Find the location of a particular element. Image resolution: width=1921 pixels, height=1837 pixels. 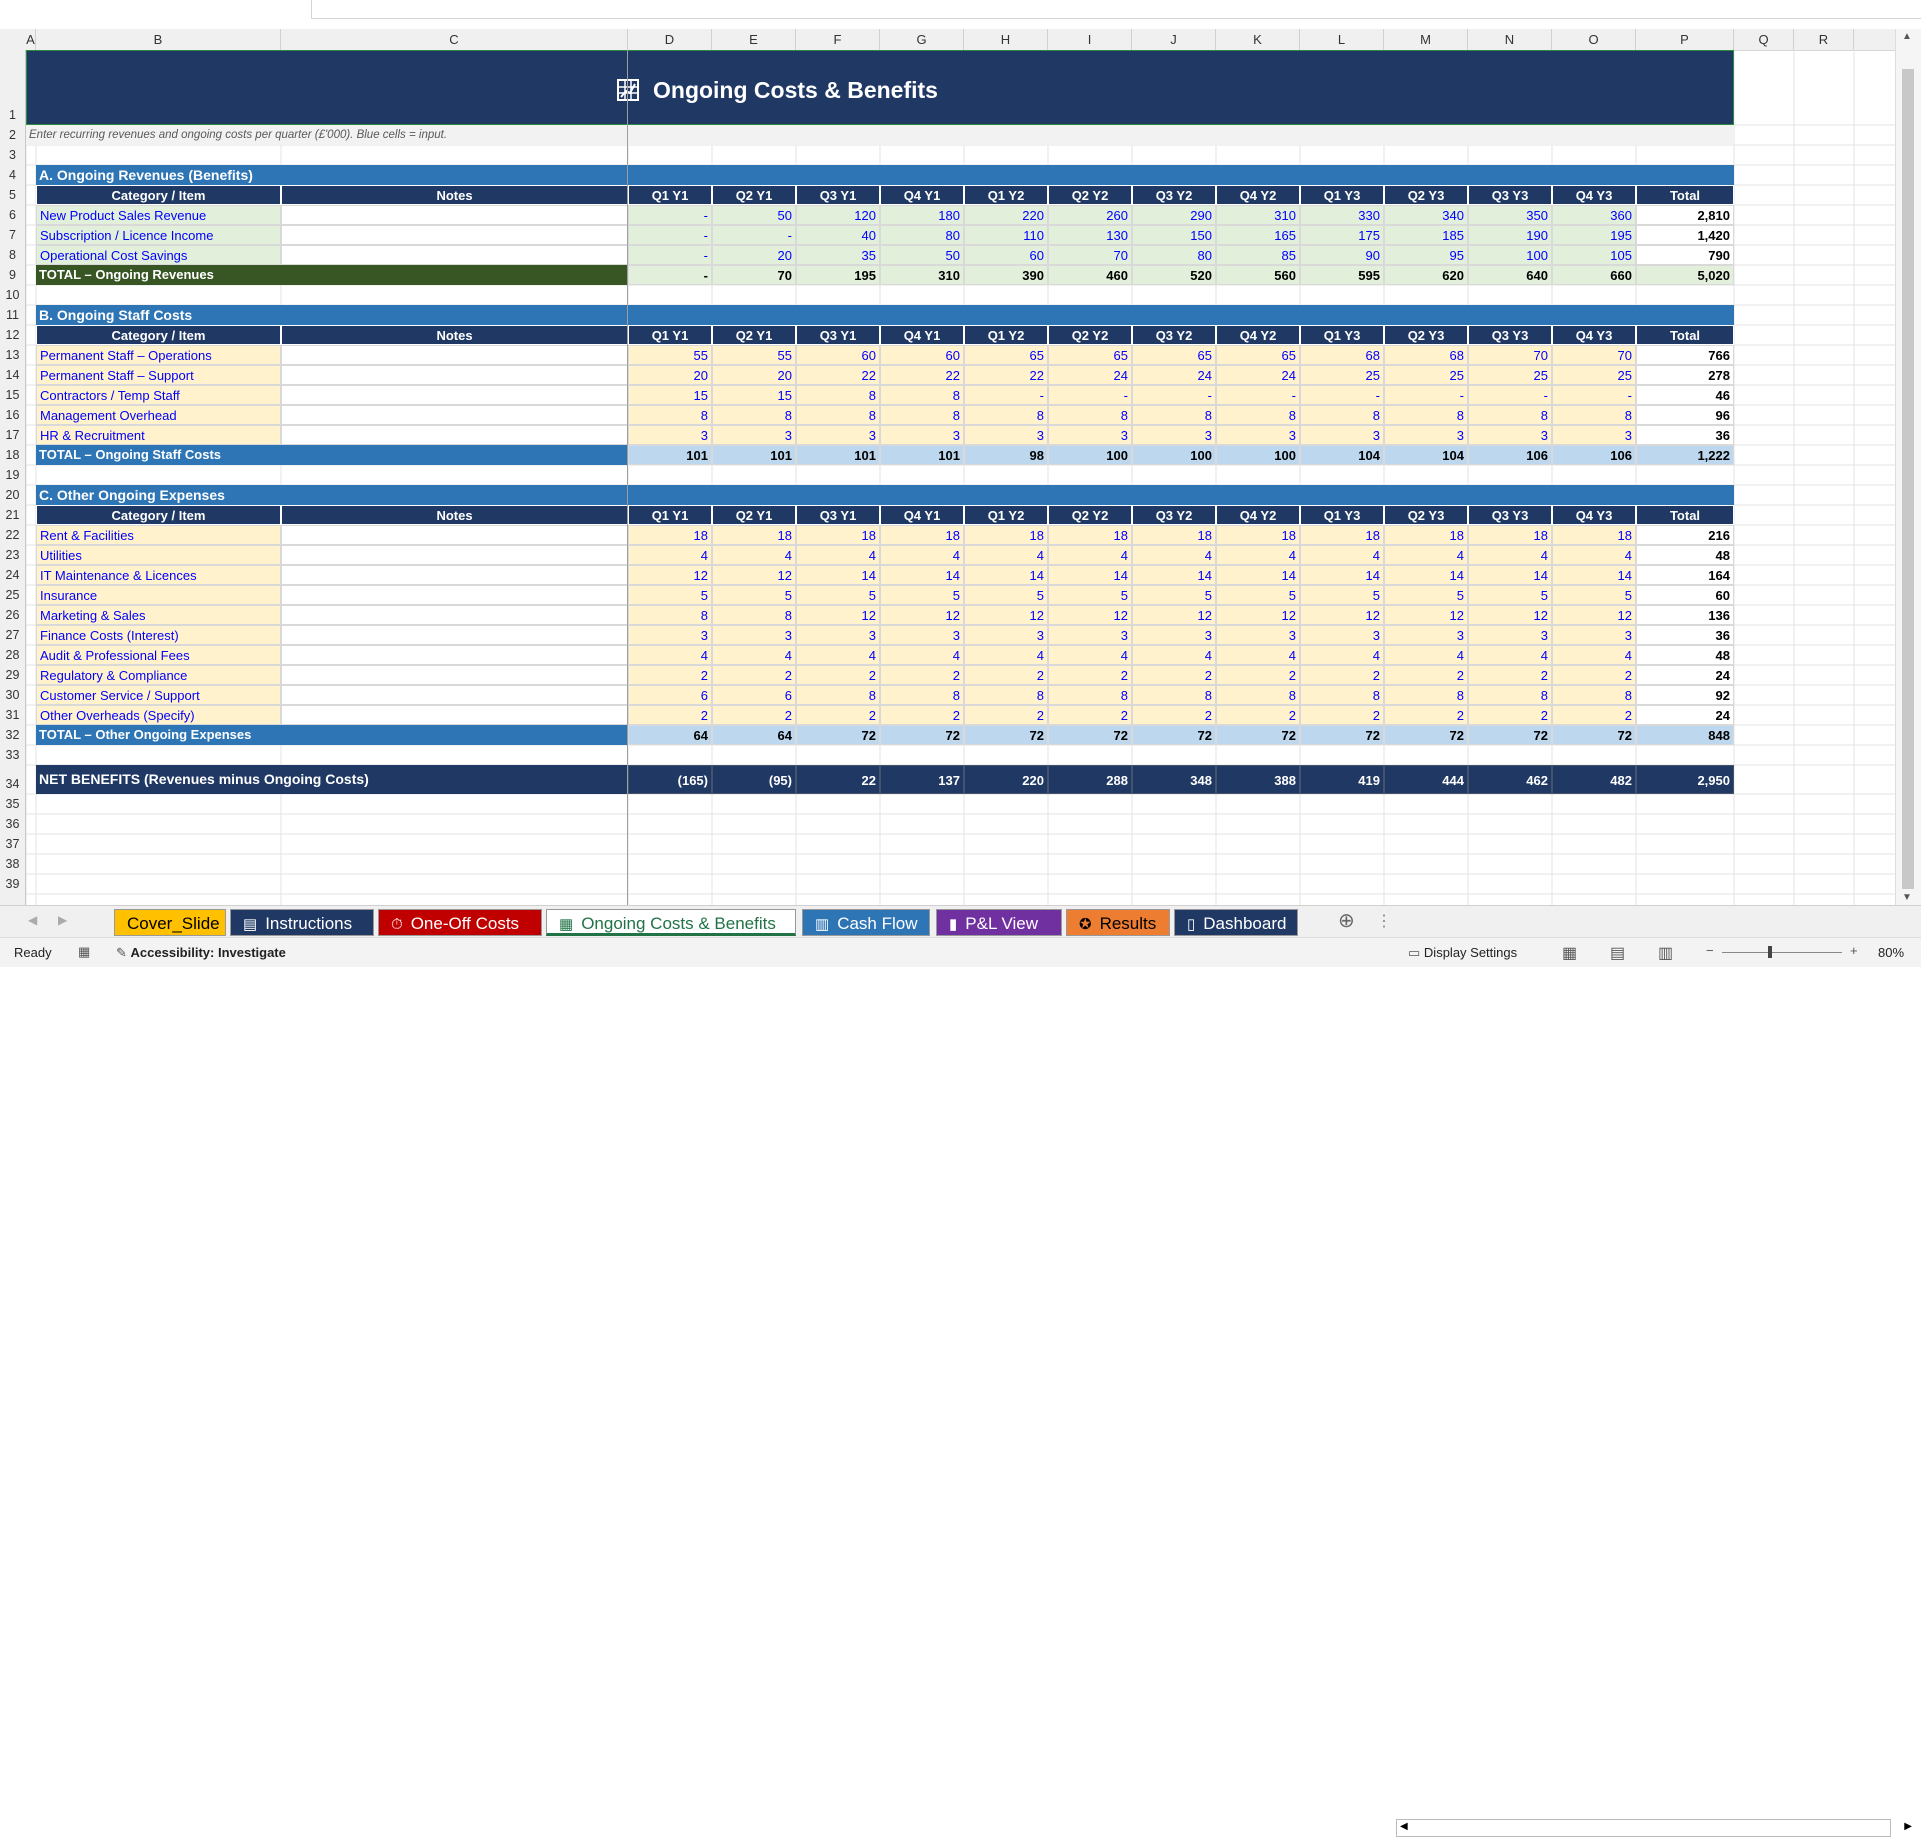

row-total-cell: 1,420 is located at coordinates (1685, 235).